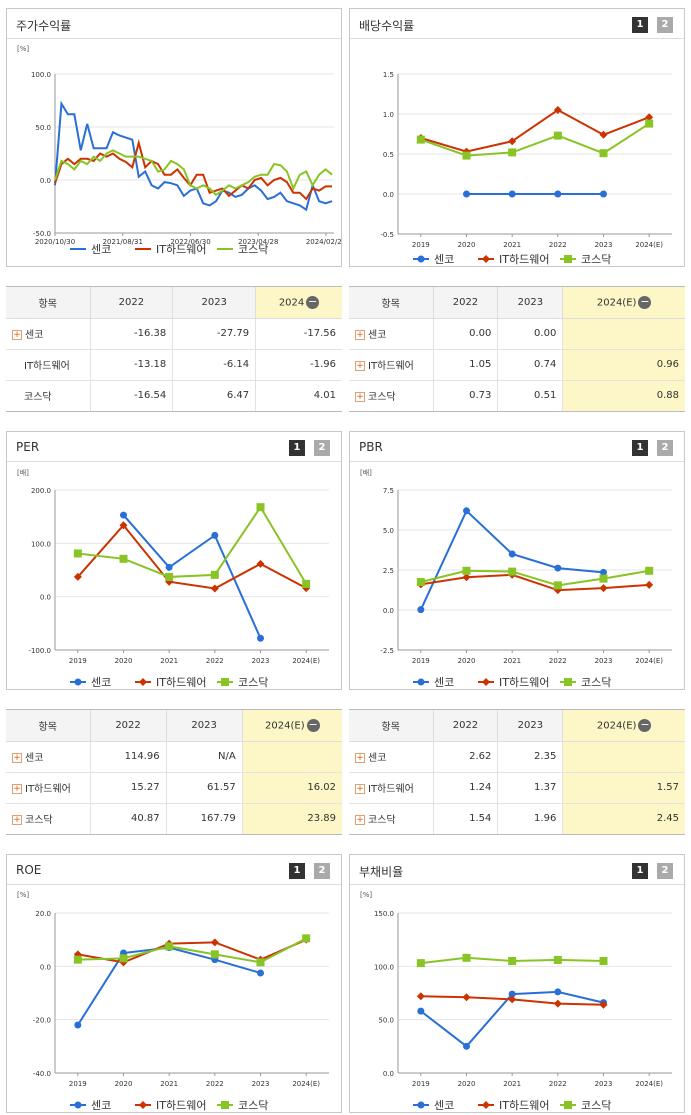 This screenshot has width=691, height=1115. I want to click on y-tick-label: 7.5, so click(388, 491).